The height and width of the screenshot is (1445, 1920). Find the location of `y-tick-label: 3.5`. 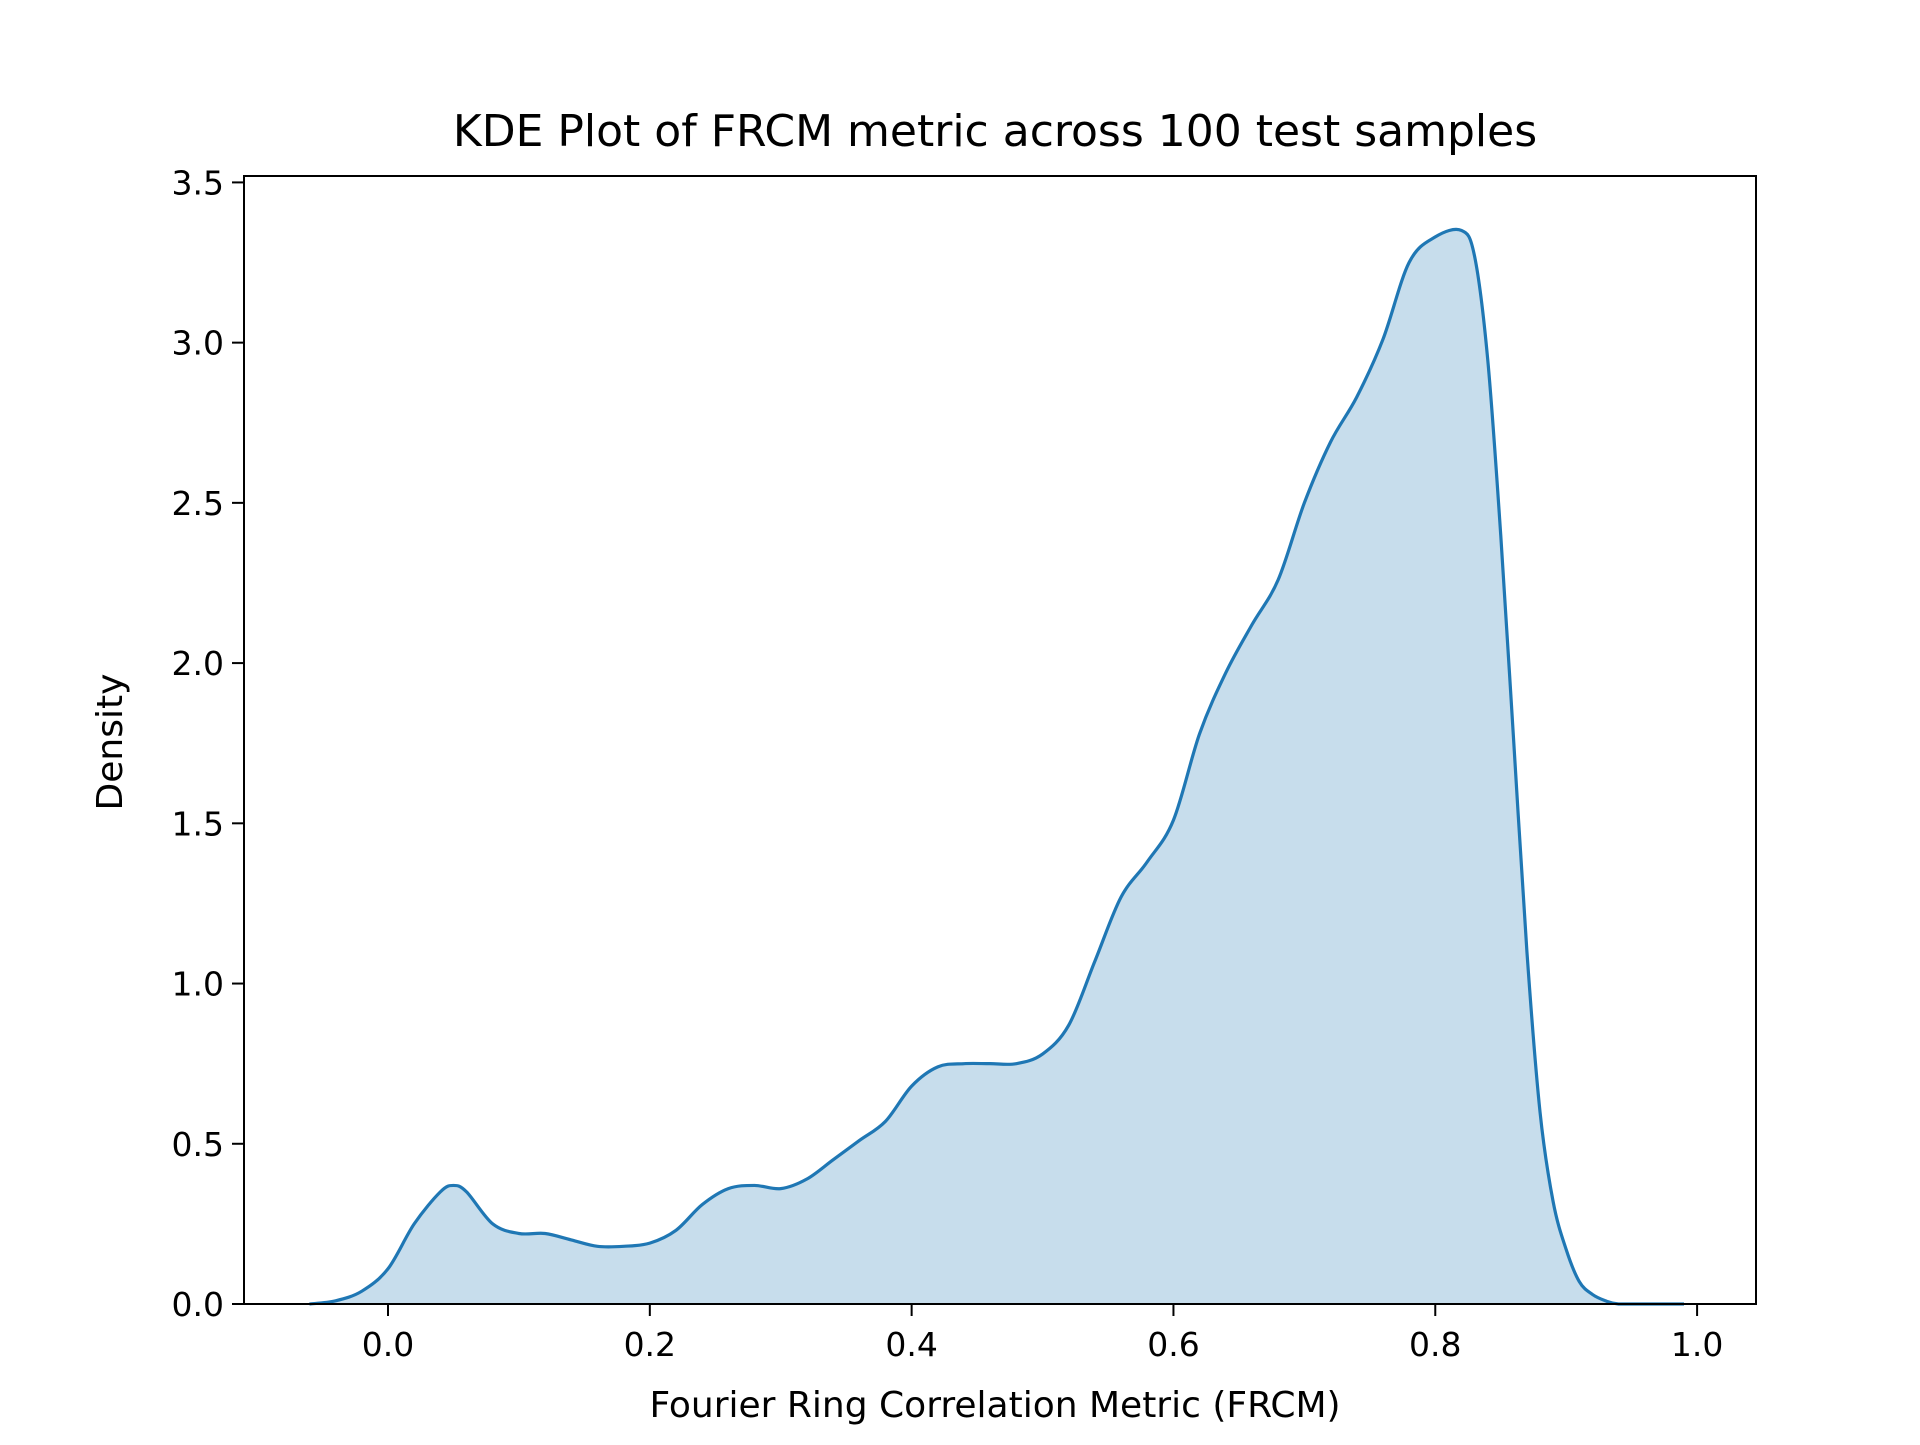

y-tick-label: 3.5 is located at coordinates (198, 182).